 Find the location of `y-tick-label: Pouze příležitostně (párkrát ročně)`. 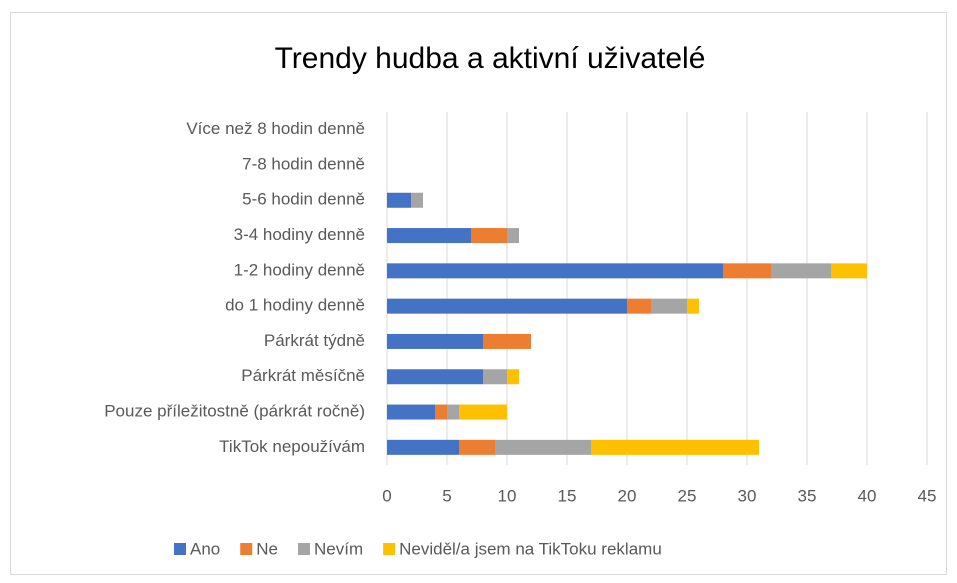

y-tick-label: Pouze příležitostně (párkrát ročně) is located at coordinates (234, 411).